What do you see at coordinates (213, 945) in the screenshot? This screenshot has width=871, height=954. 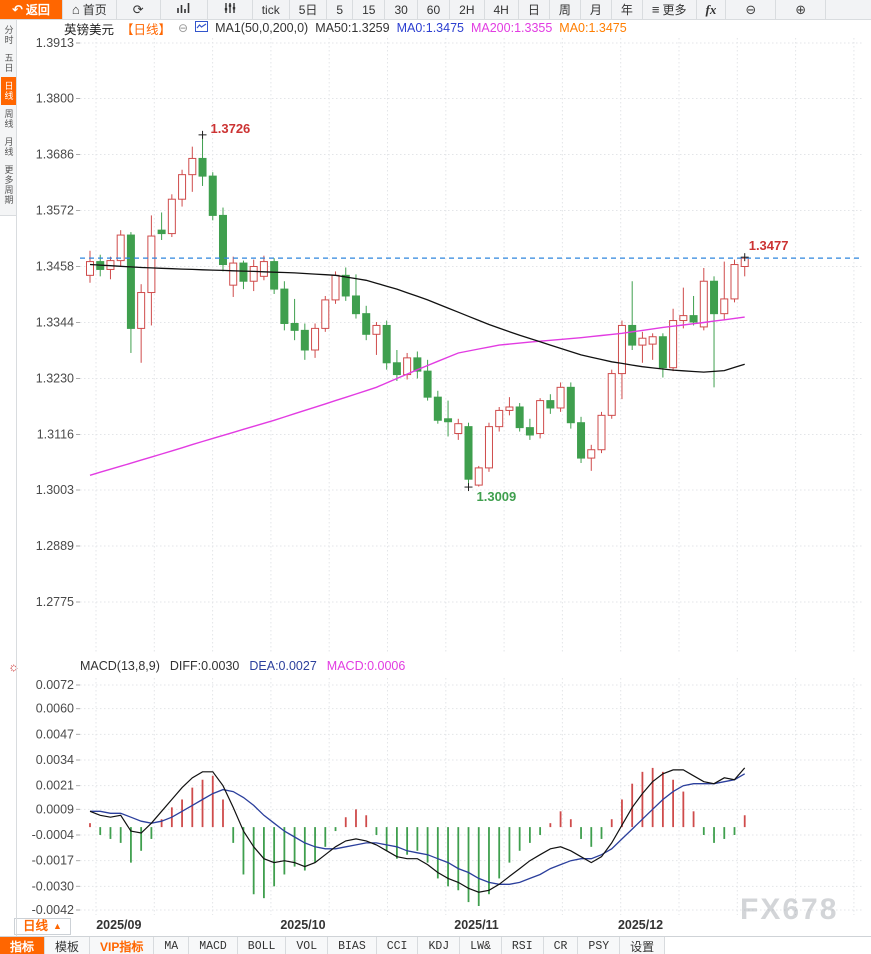 I see `tab-macd: MACD` at bounding box center [213, 945].